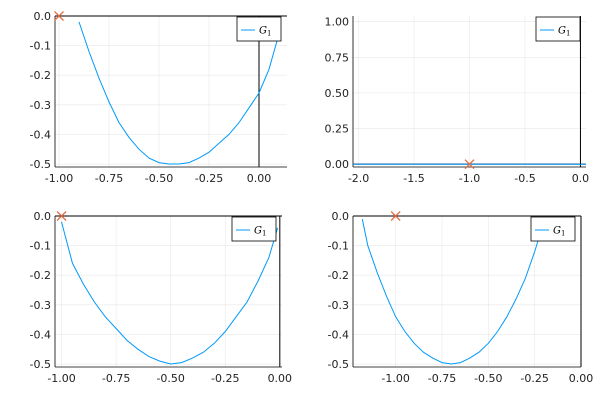 The image size is (600, 400). Describe the element at coordinates (337, 129) in the screenshot. I see `y-tick-label-2: 0.25` at that location.